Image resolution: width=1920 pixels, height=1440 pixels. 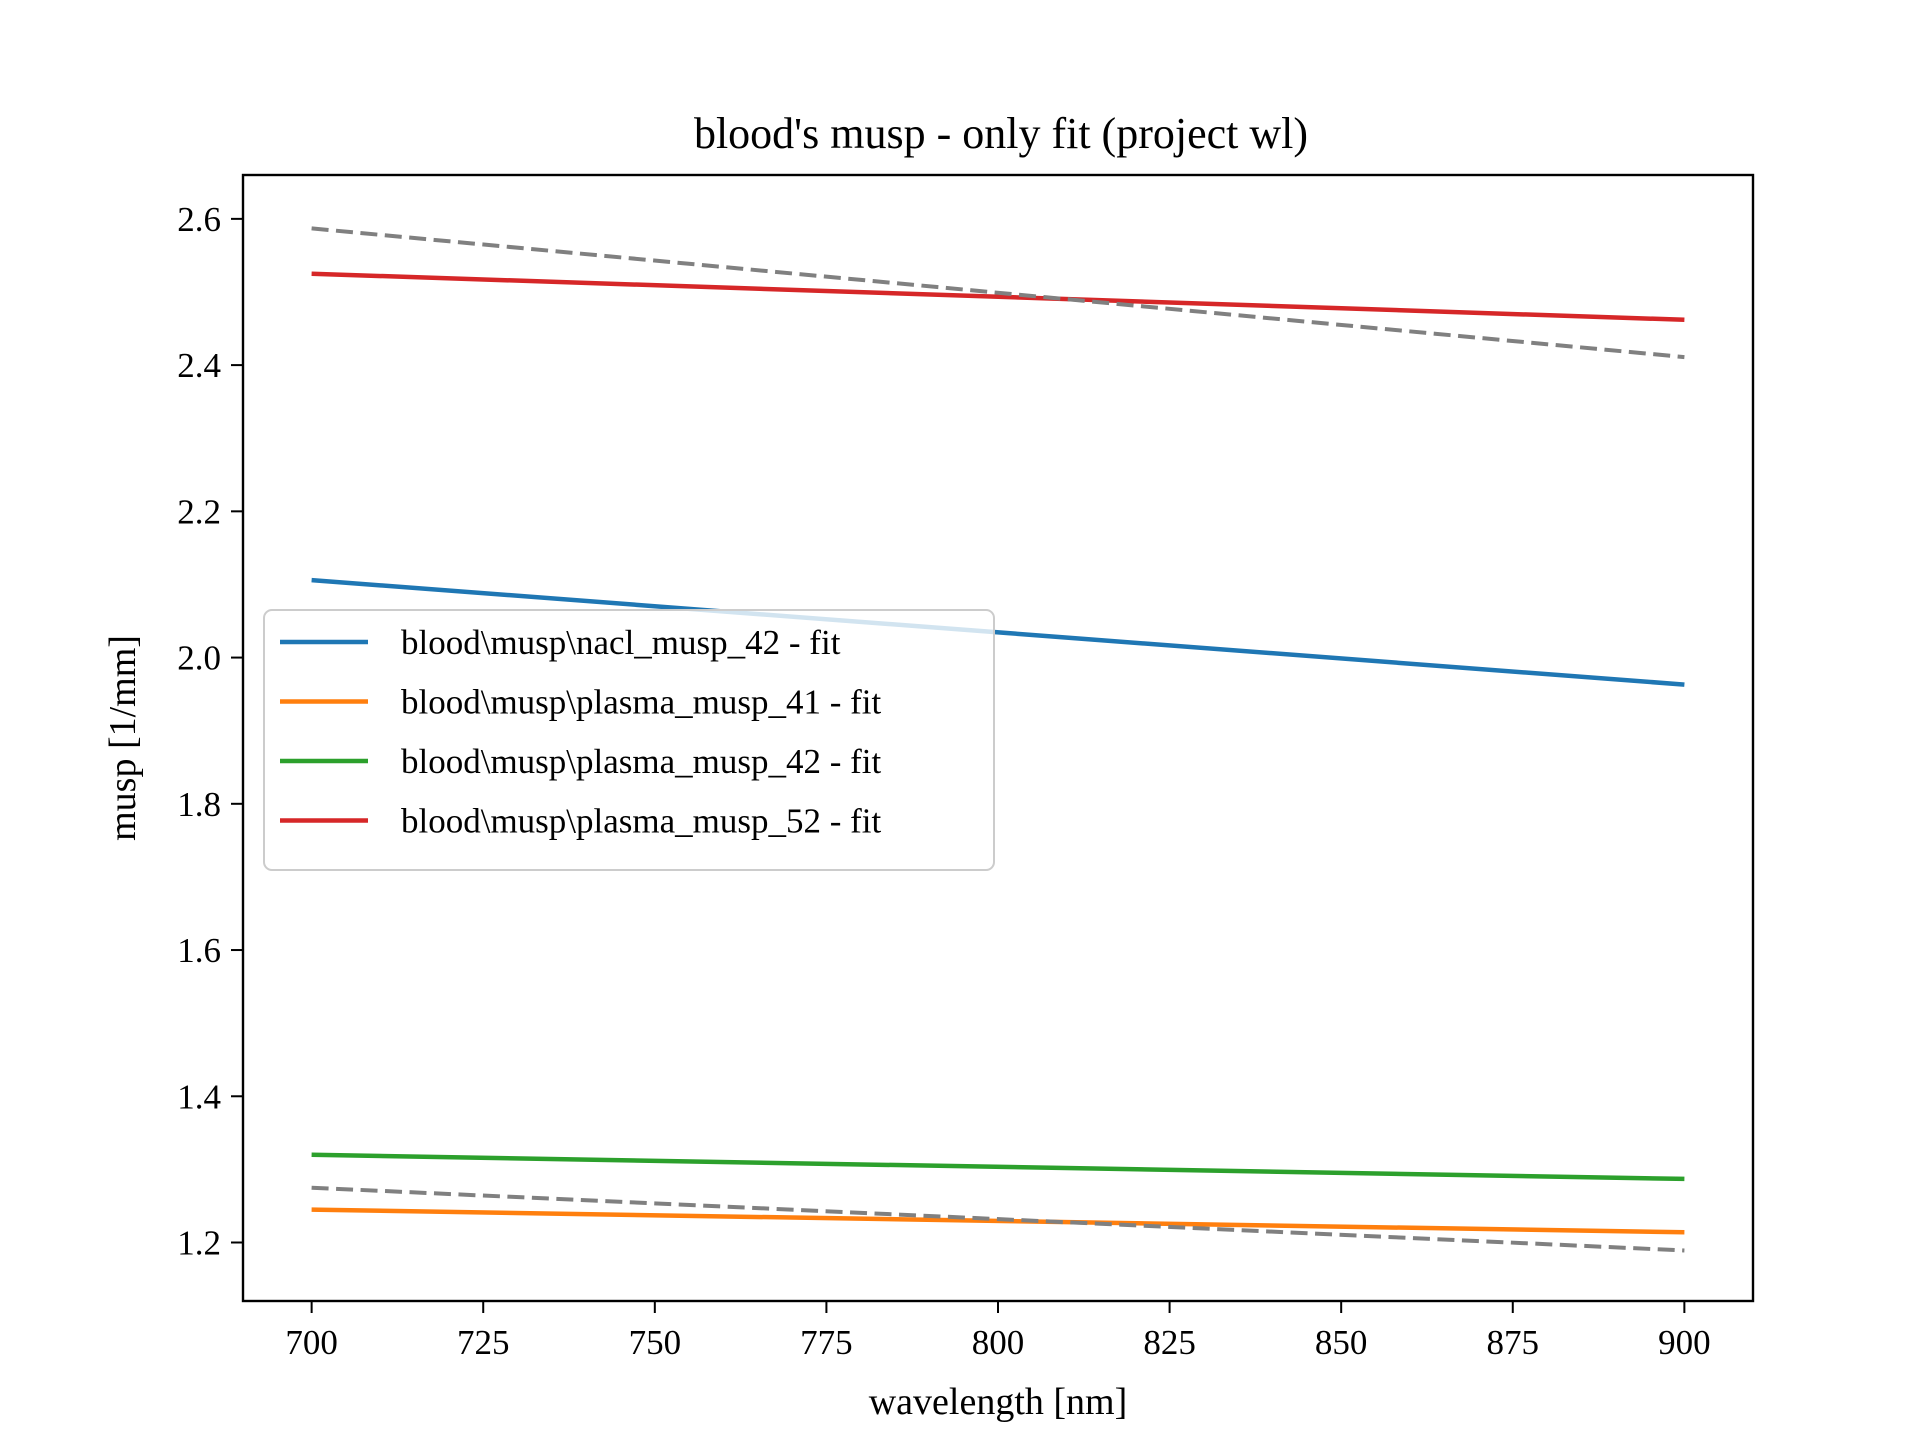 I want to click on y-axis: 1.2 1.4 1.6 1.8 2.0 2.2 2.4 2.6, so click(x=210, y=731).